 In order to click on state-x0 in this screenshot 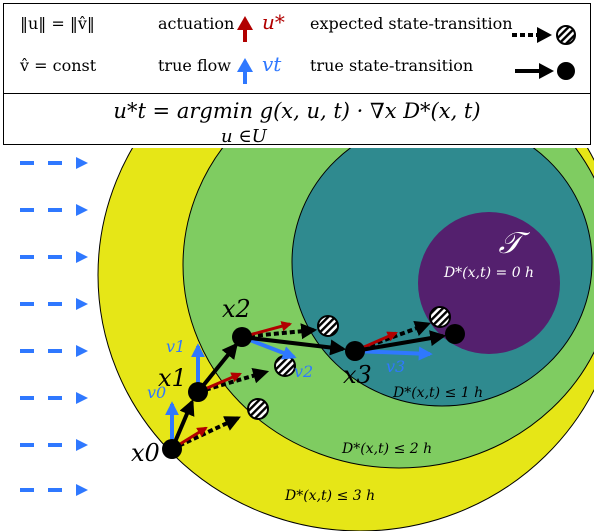, I will do `click(172, 449)`.